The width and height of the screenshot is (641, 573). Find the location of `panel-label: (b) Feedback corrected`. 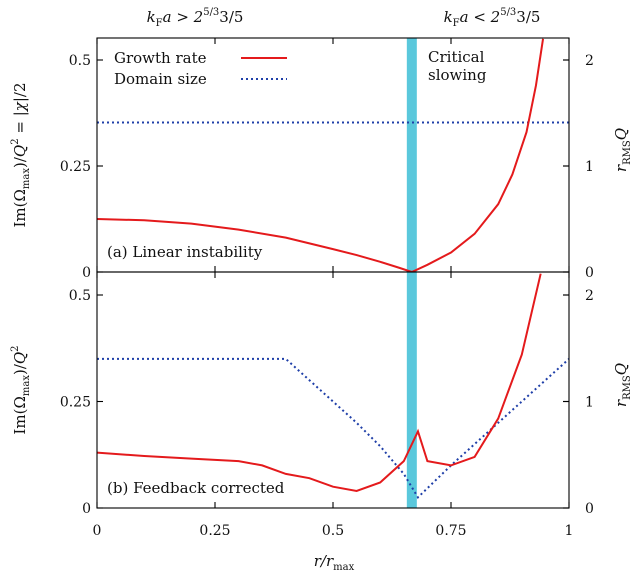

panel-label: (b) Feedback corrected is located at coordinates (196, 488).